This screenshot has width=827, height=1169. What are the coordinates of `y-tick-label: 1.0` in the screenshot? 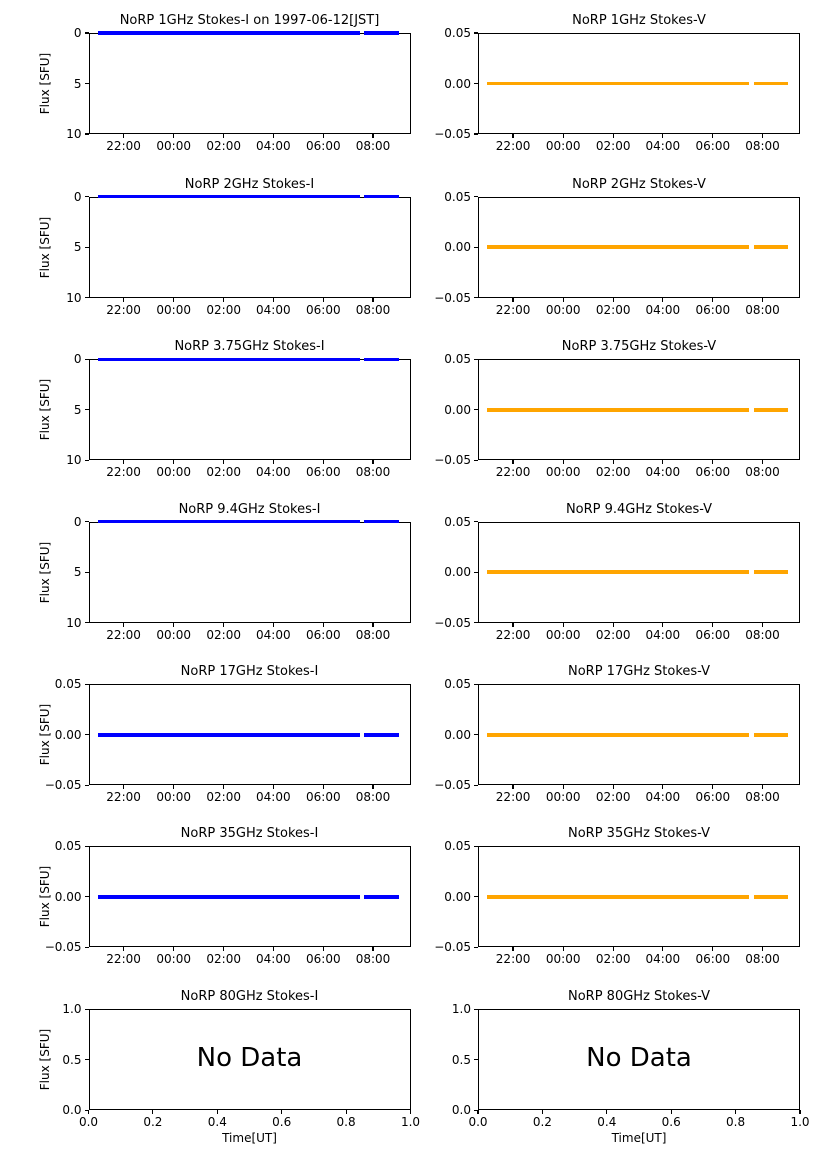 It's located at (72, 1009).